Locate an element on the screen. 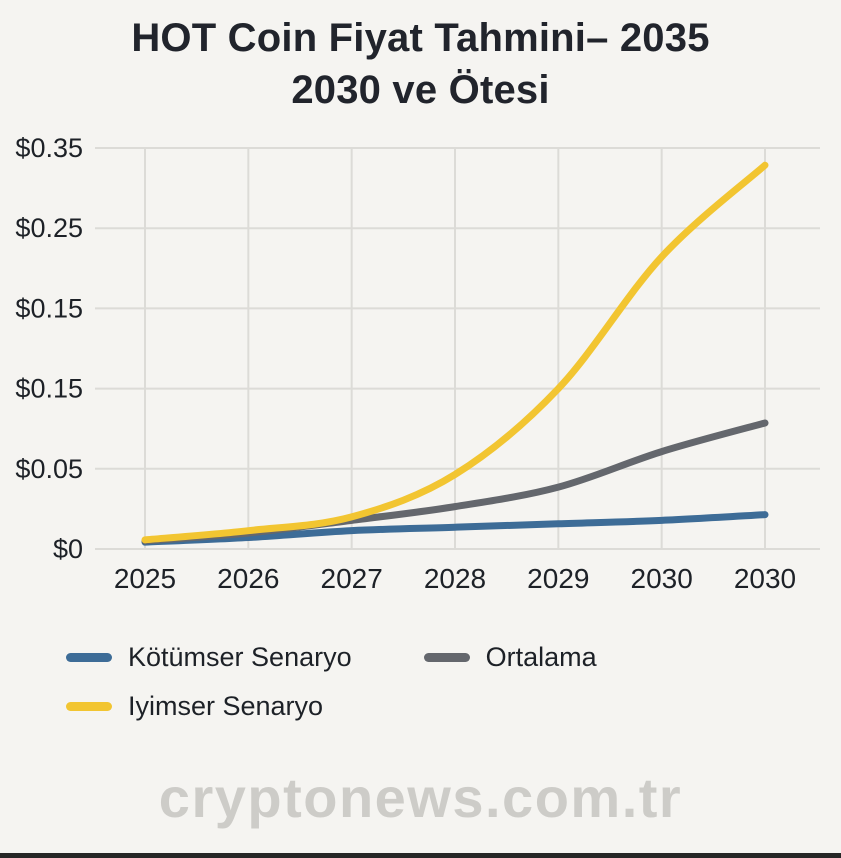 Image resolution: width=841 pixels, height=858 pixels. y-tick-label: $0 is located at coordinates (68, 549).